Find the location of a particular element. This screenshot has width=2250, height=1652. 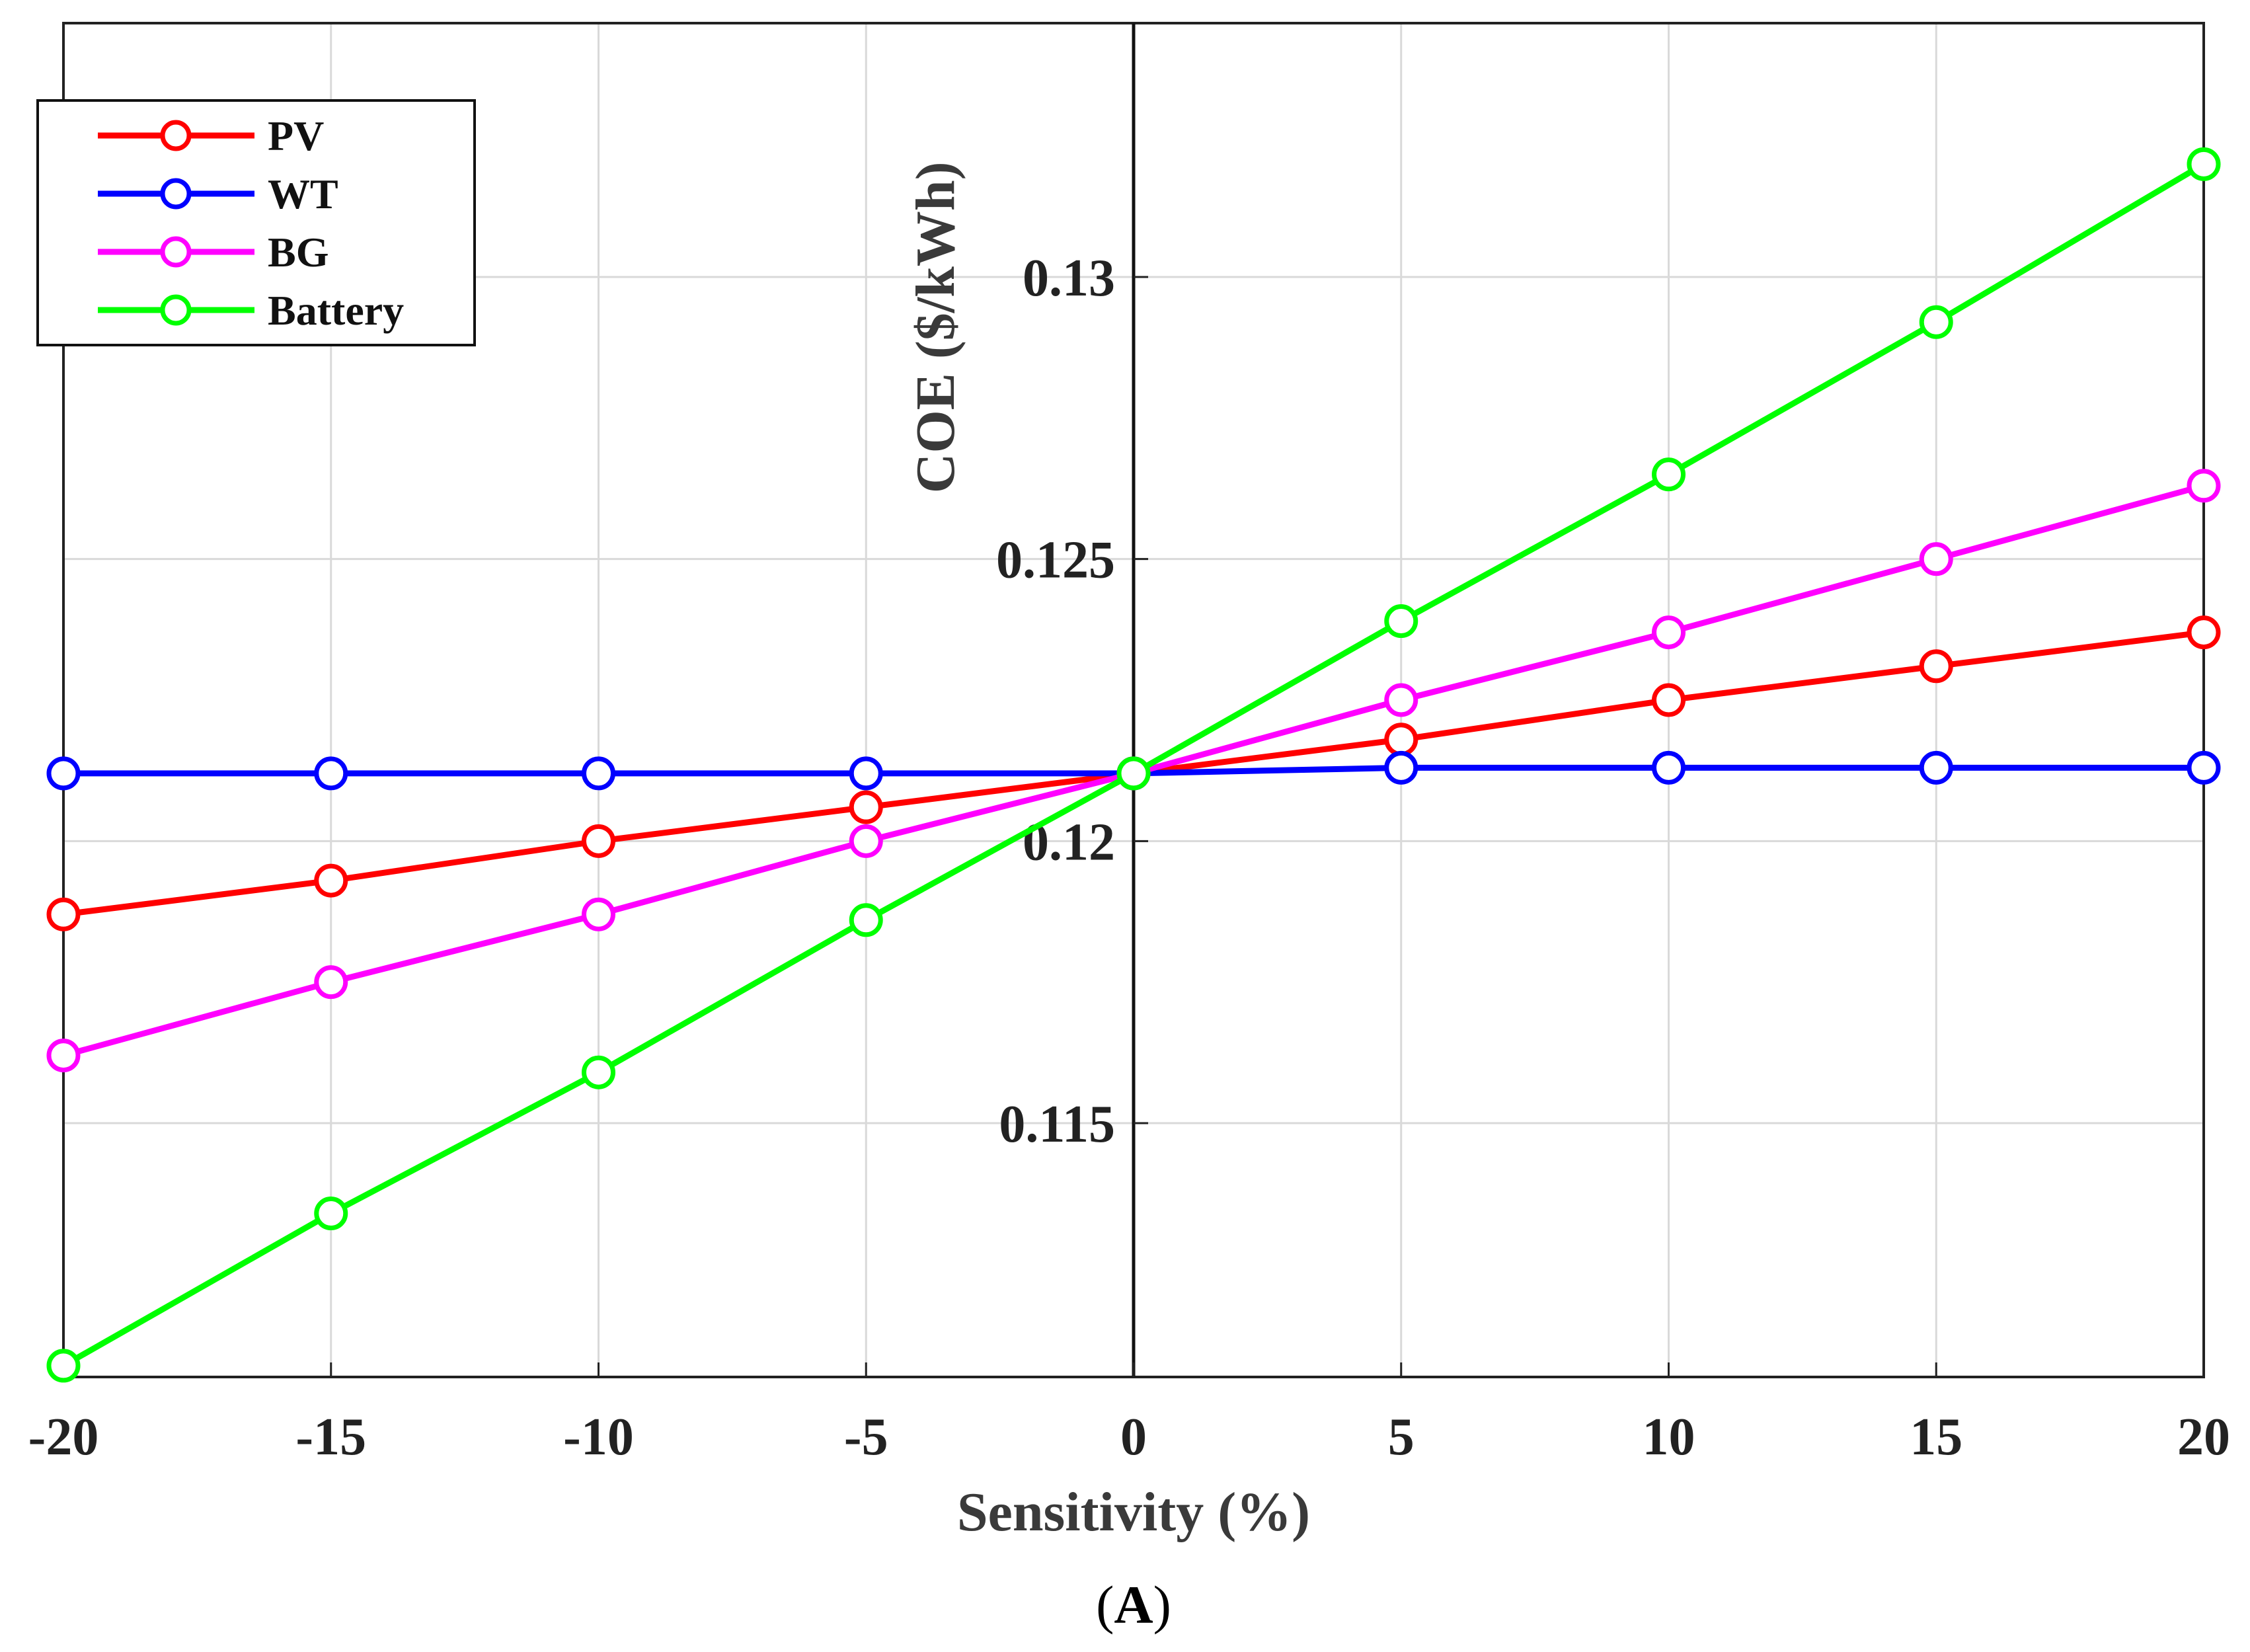

x-tick-label: -10 is located at coordinates (599, 1437).